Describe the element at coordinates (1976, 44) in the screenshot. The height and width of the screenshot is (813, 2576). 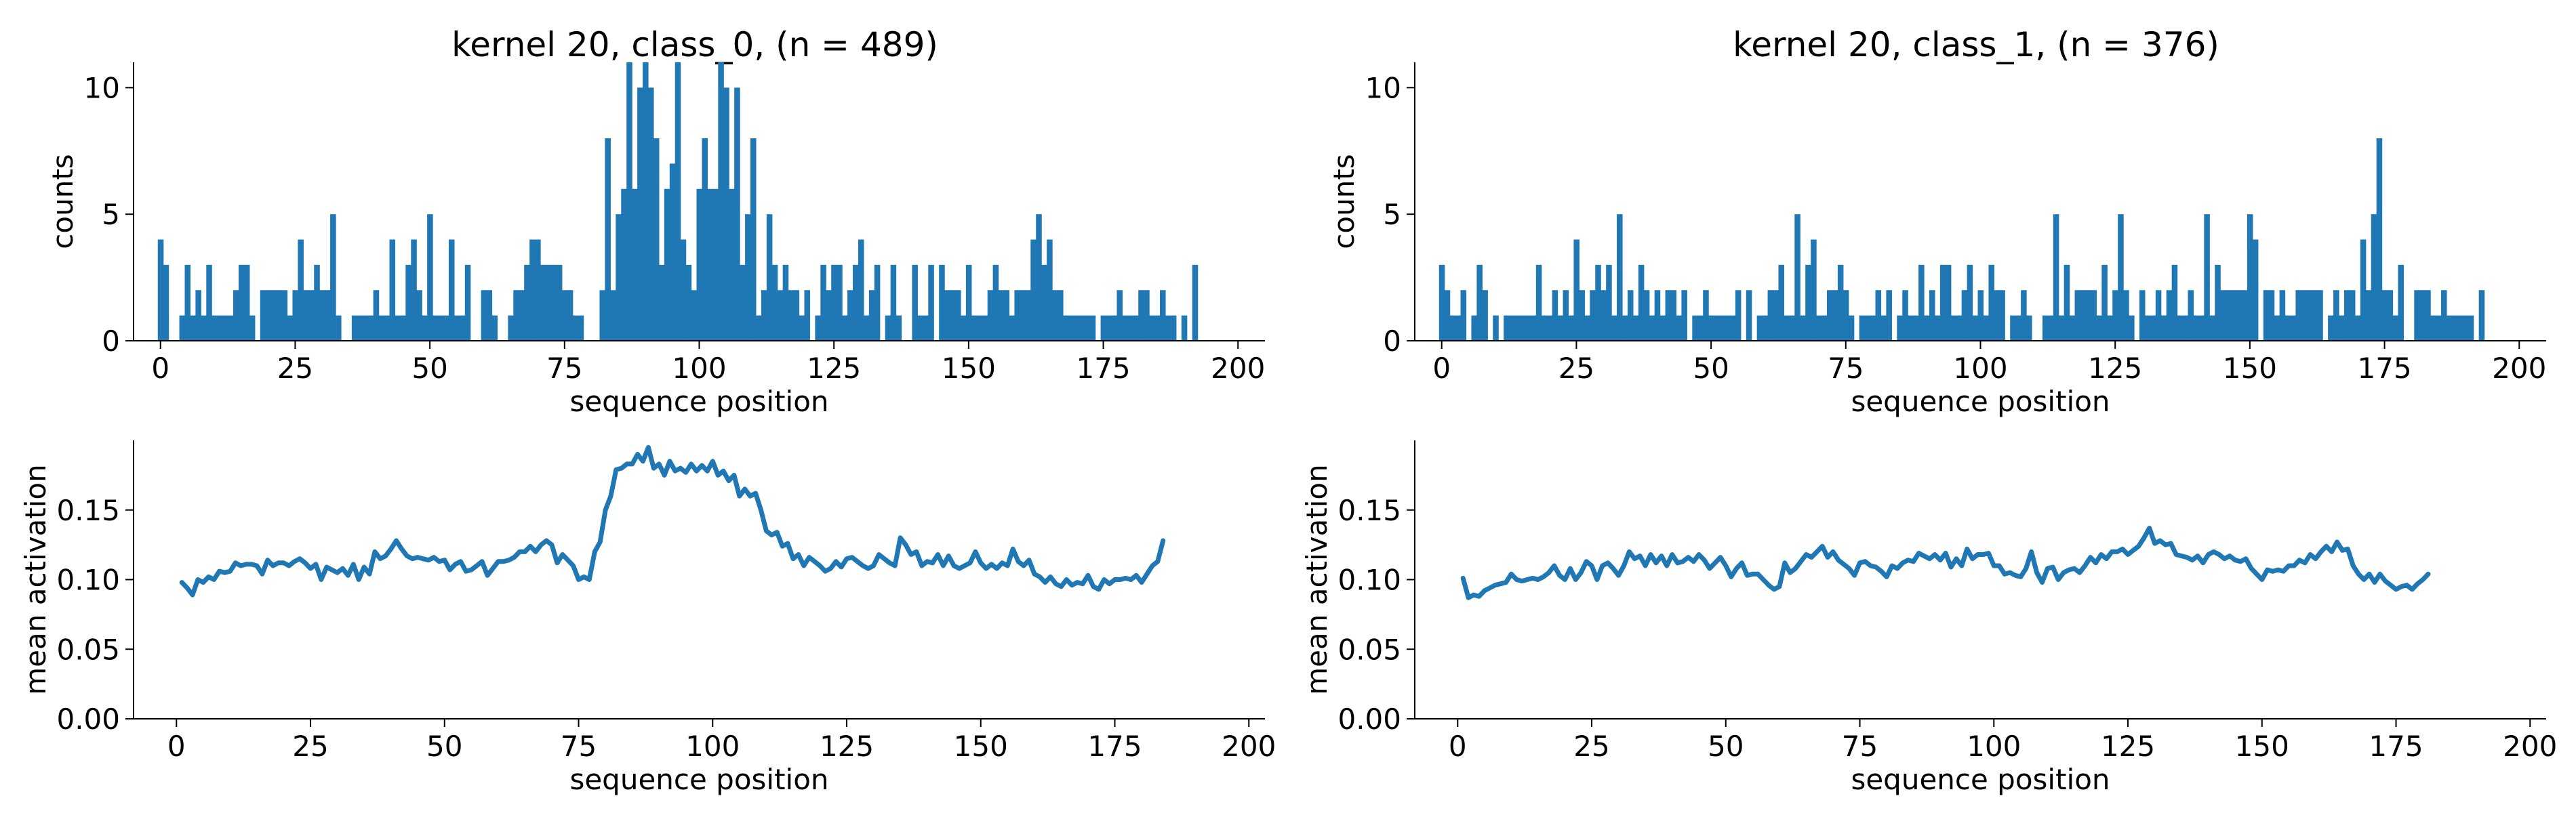
I see `chart-title: kernel 20, class_1, (n = 376)` at that location.